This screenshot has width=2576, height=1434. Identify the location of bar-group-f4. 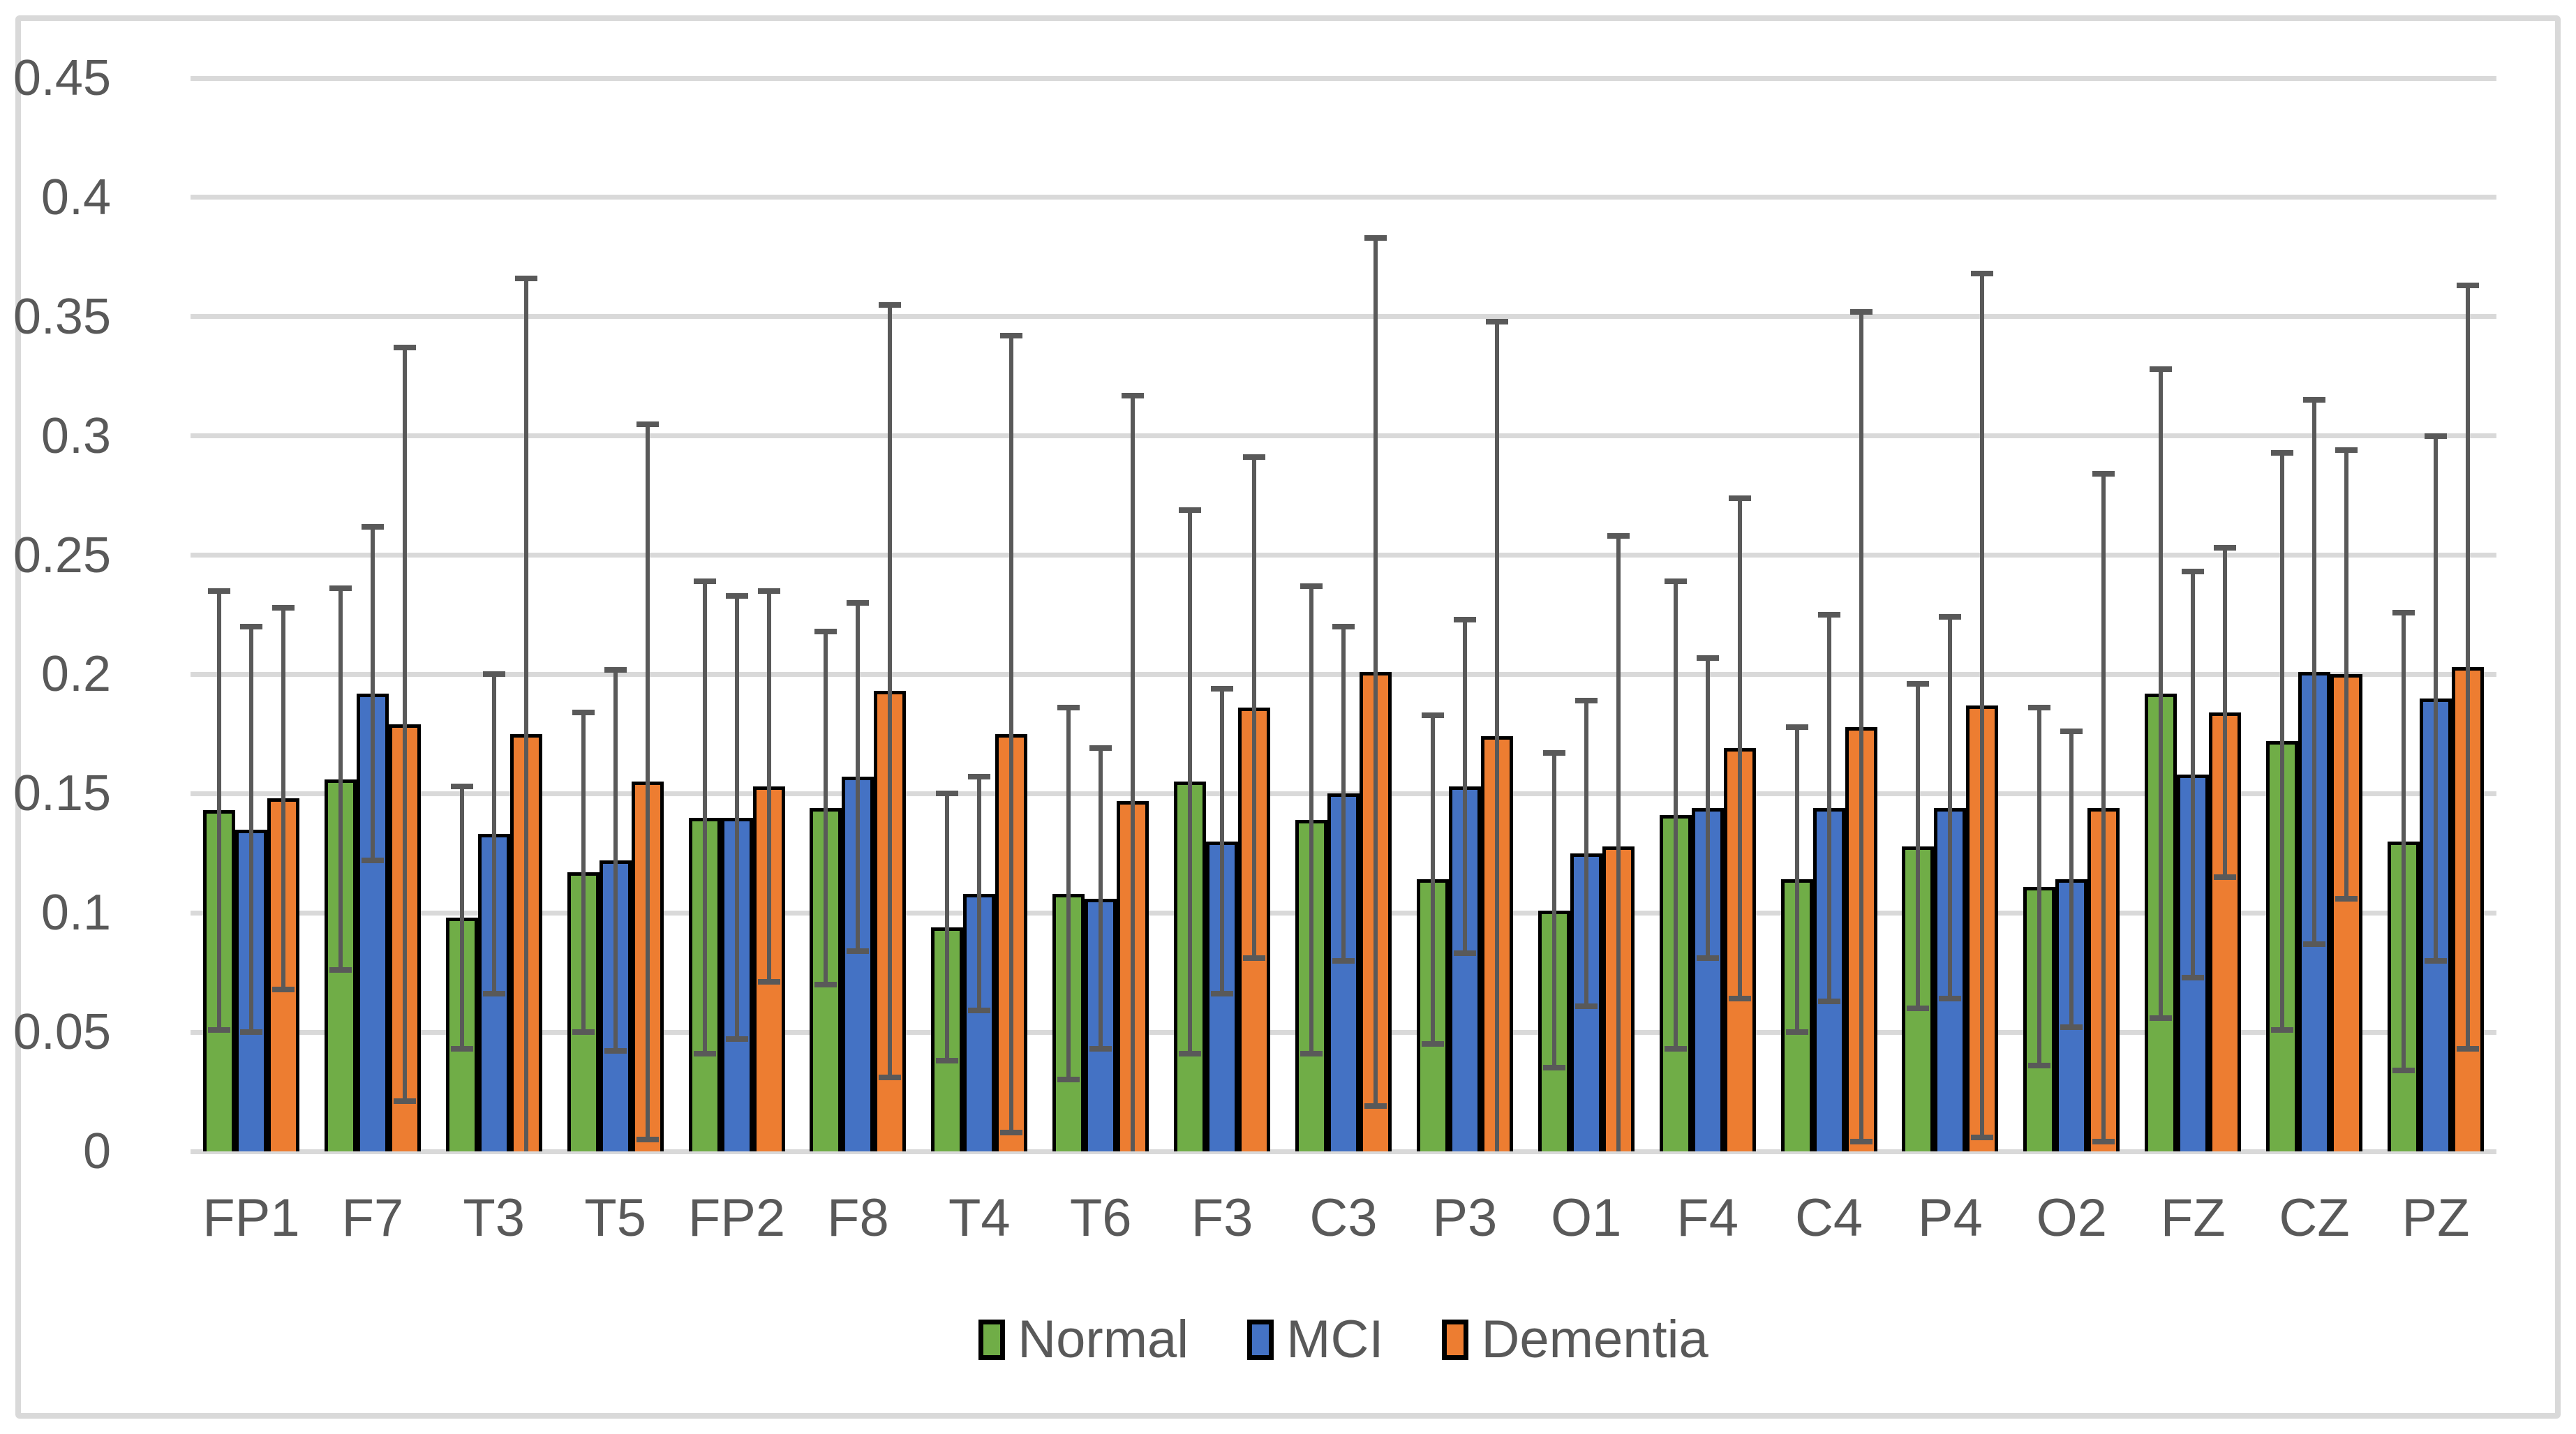
(1708, 614).